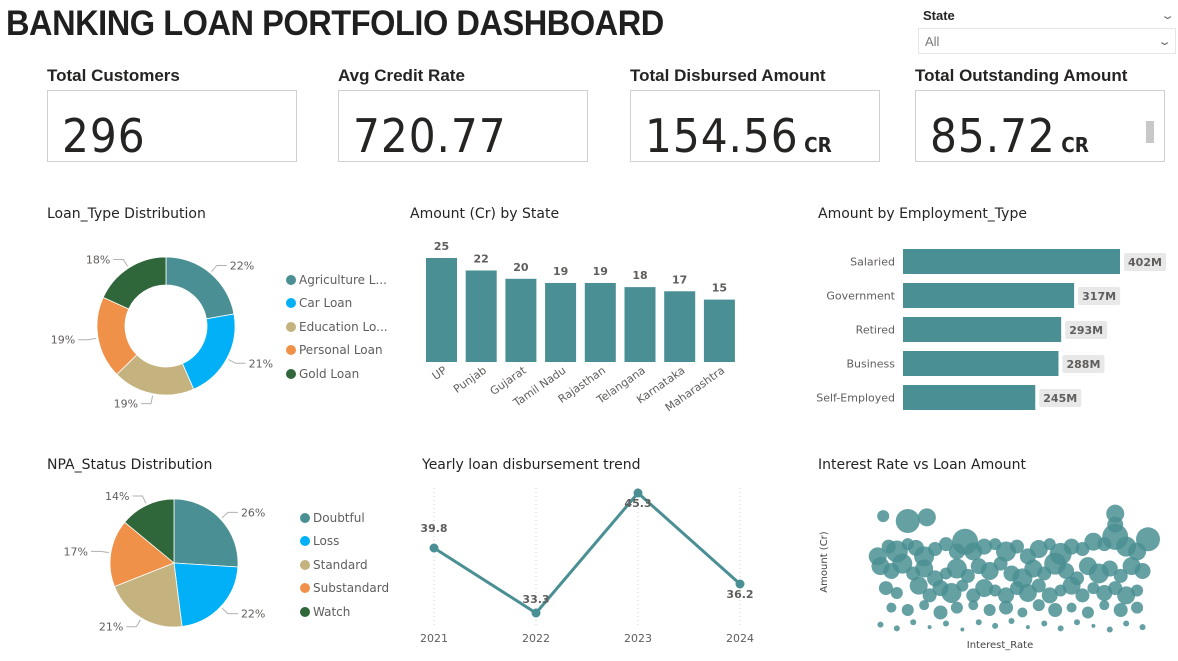  Describe the element at coordinates (130, 465) in the screenshot. I see `npa-chart-title: NPA_Status Distribution` at that location.